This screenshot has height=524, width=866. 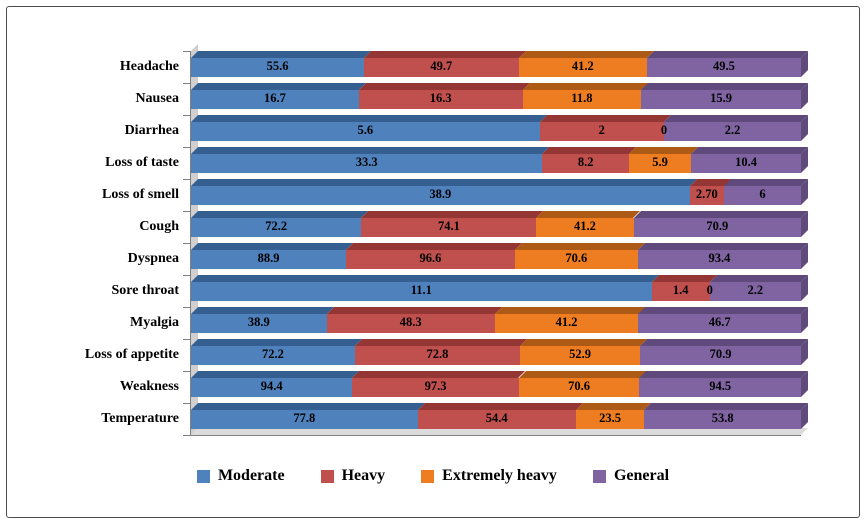 I want to click on segment-heavy: 1.4, so click(x=684, y=287).